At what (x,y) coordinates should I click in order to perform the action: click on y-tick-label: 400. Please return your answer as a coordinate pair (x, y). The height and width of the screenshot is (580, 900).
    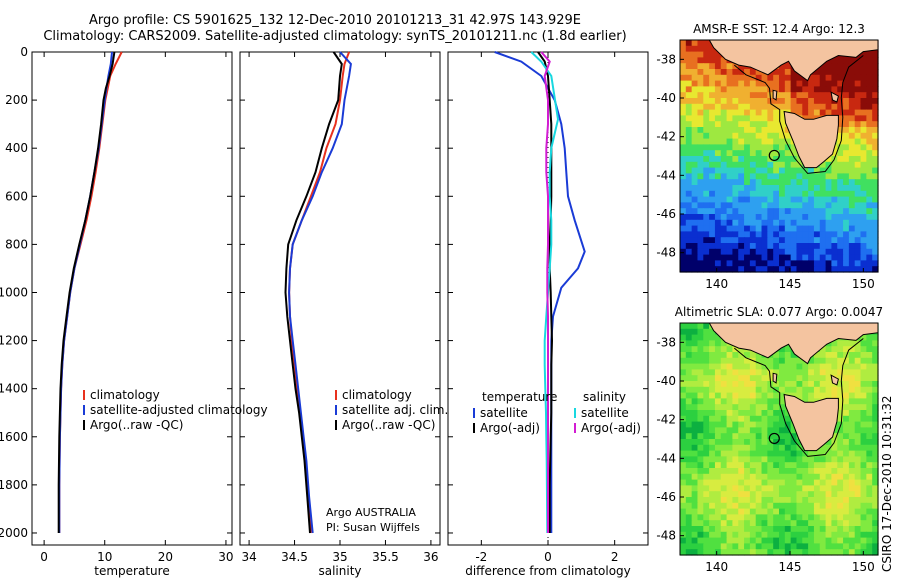
    Looking at the image, I should click on (16, 148).